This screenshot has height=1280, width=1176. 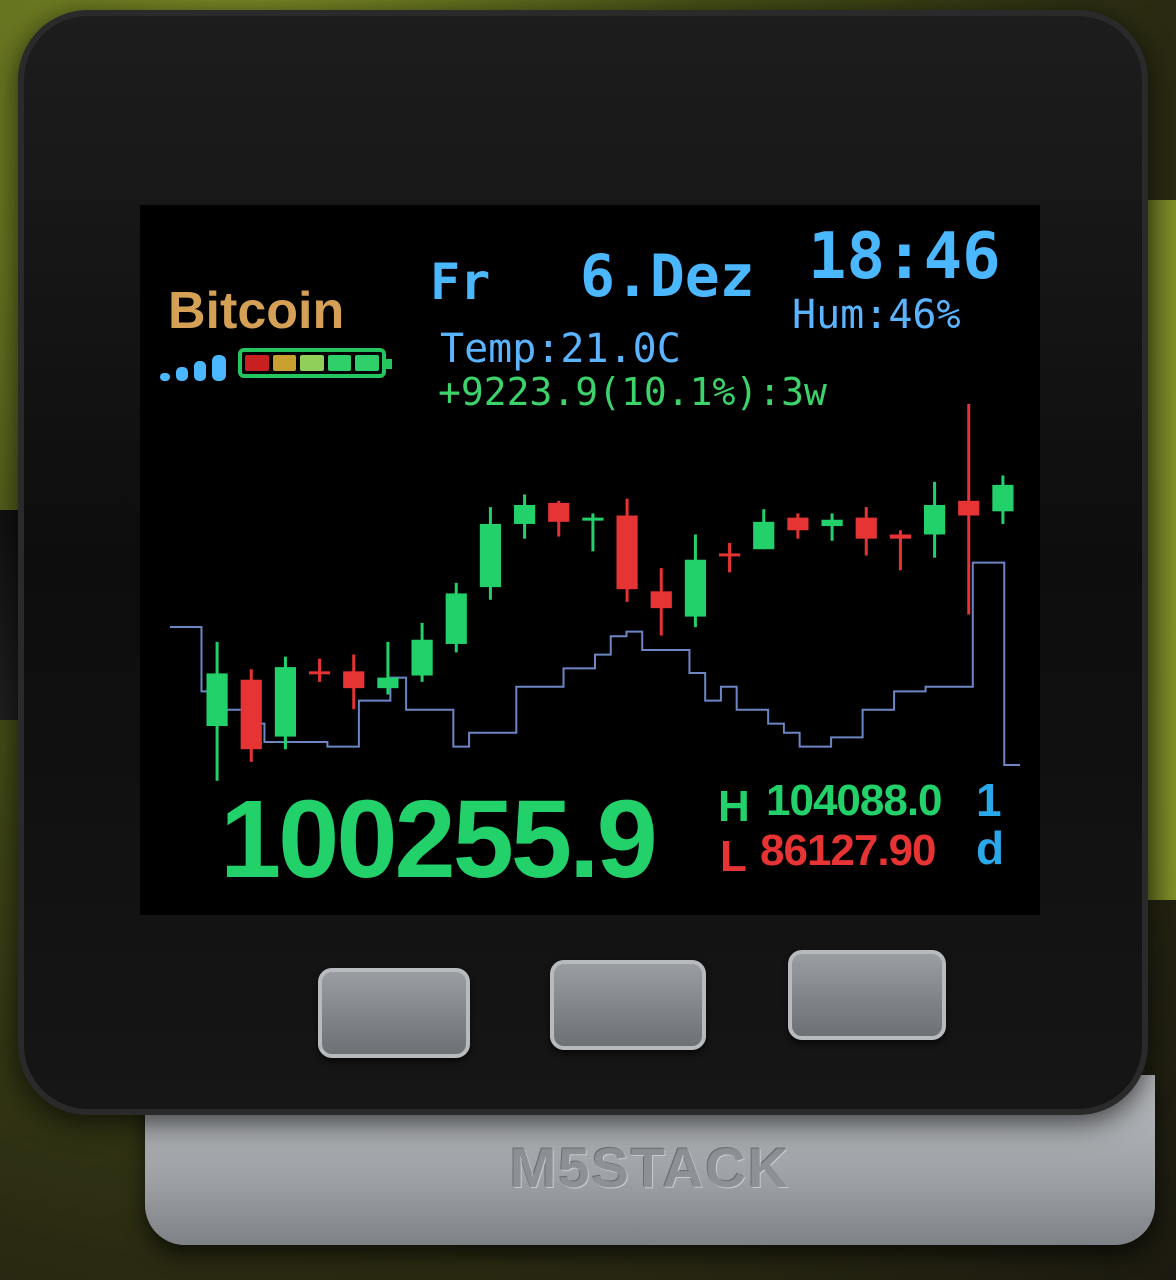 What do you see at coordinates (595, 663) in the screenshot?
I see `volume-line` at bounding box center [595, 663].